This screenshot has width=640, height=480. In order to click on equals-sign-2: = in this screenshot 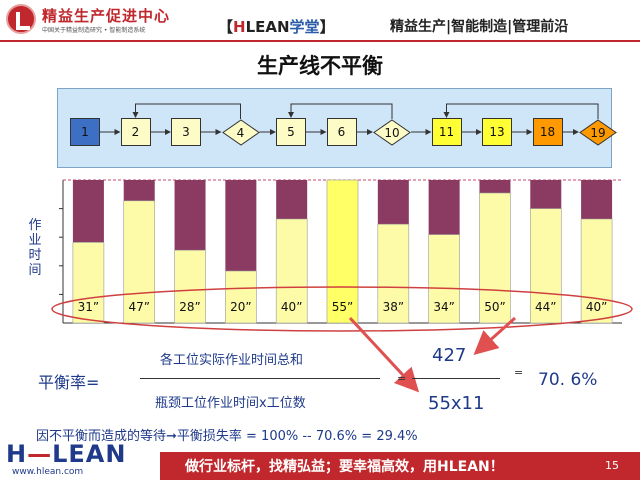, I will do `click(519, 372)`.